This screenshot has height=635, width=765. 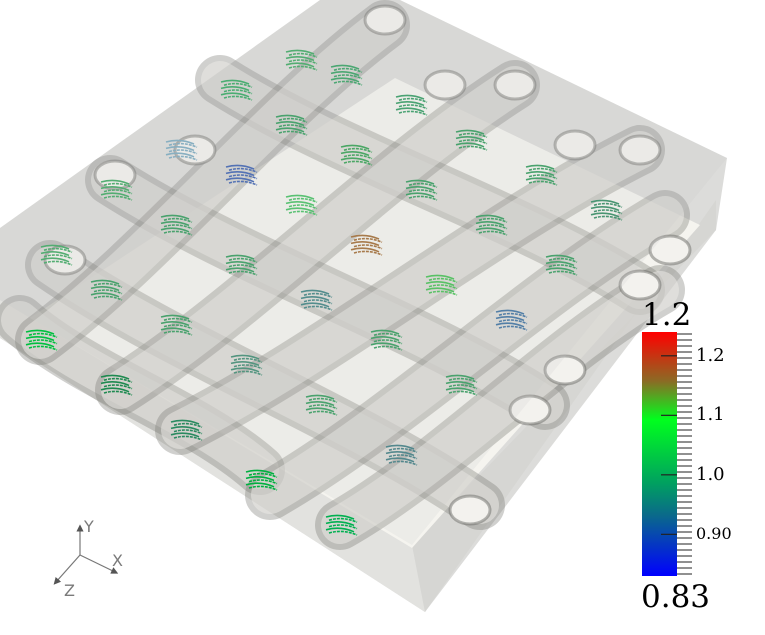 I want to click on x-axis-arrow, so click(x=99, y=564).